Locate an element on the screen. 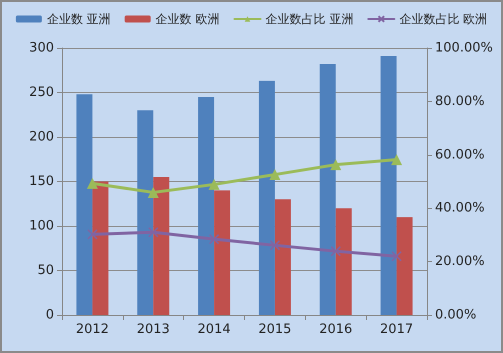 Image resolution: width=503 pixels, height=353 pixels. legend-label: 企业数 欧洲 is located at coordinates (188, 19).